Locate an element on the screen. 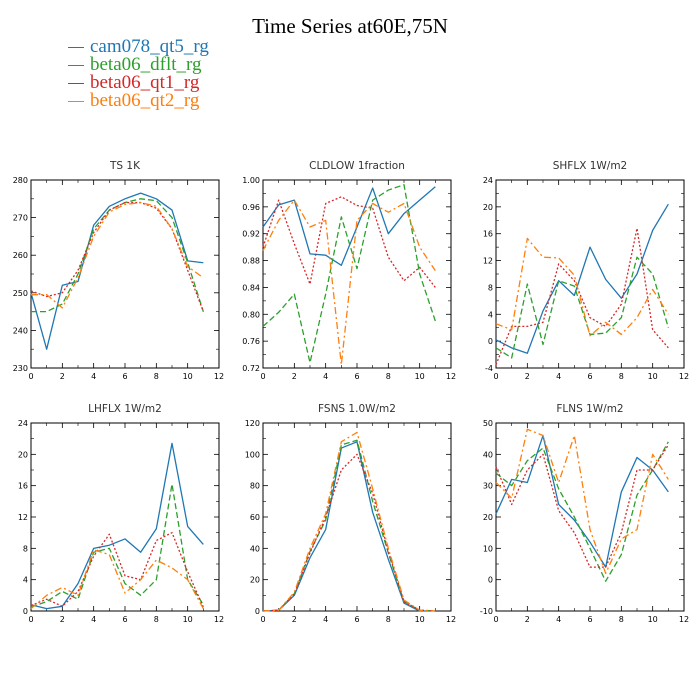 The height and width of the screenshot is (700, 700). y-tick-label: 60 is located at coordinates (255, 517).